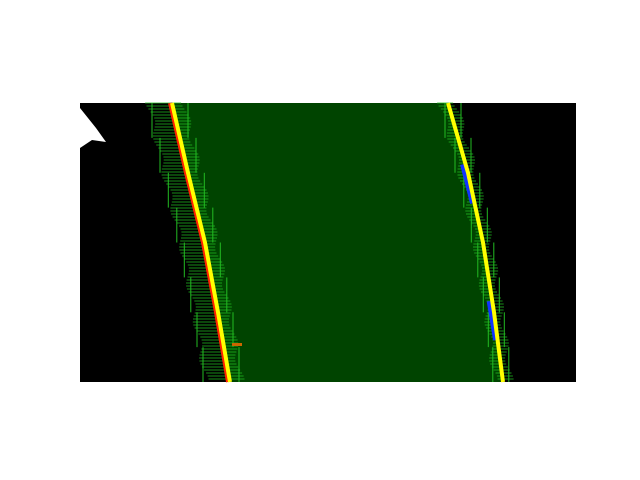  Describe the element at coordinates (237, 344) in the screenshot. I see `left-lane-pixel-speck` at that location.